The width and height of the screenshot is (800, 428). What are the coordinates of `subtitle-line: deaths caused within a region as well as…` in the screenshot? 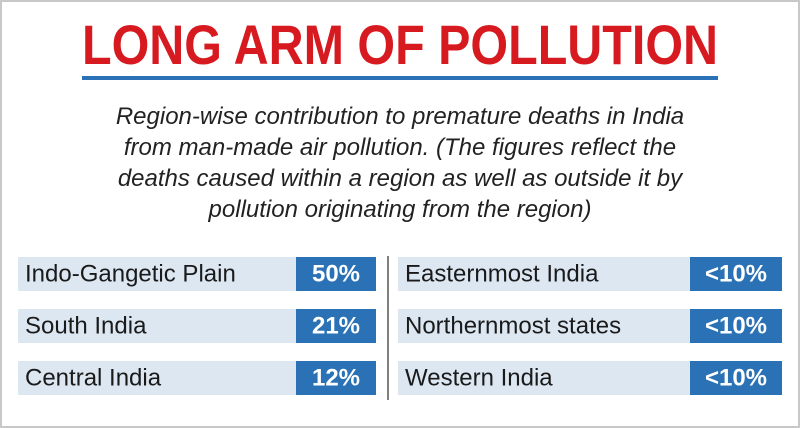 It's located at (401, 178).